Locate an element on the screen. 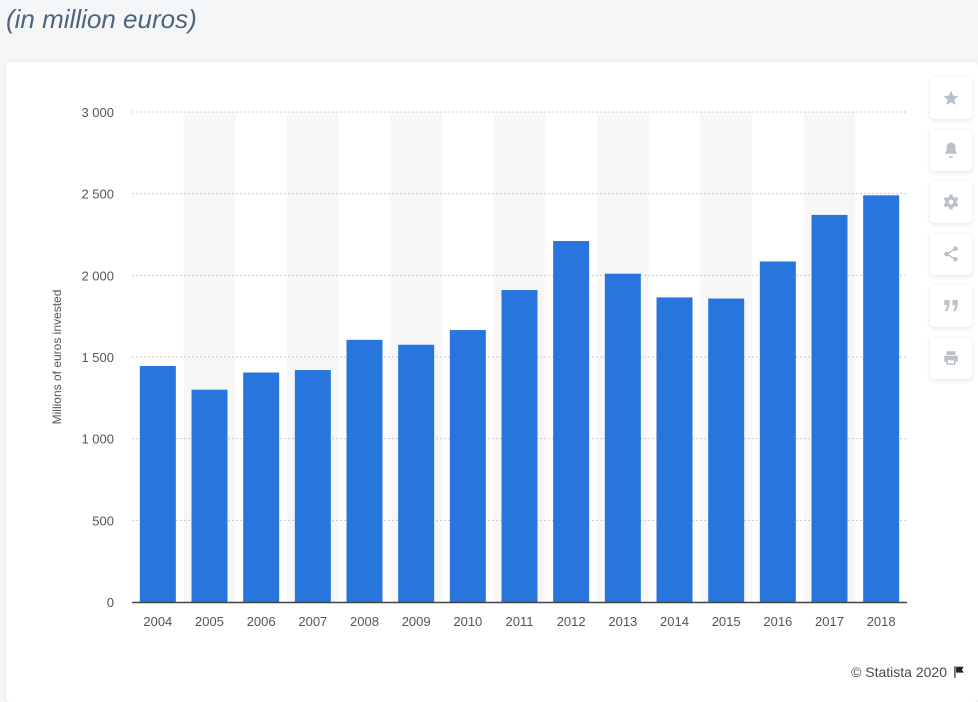  print-button is located at coordinates (951, 358).